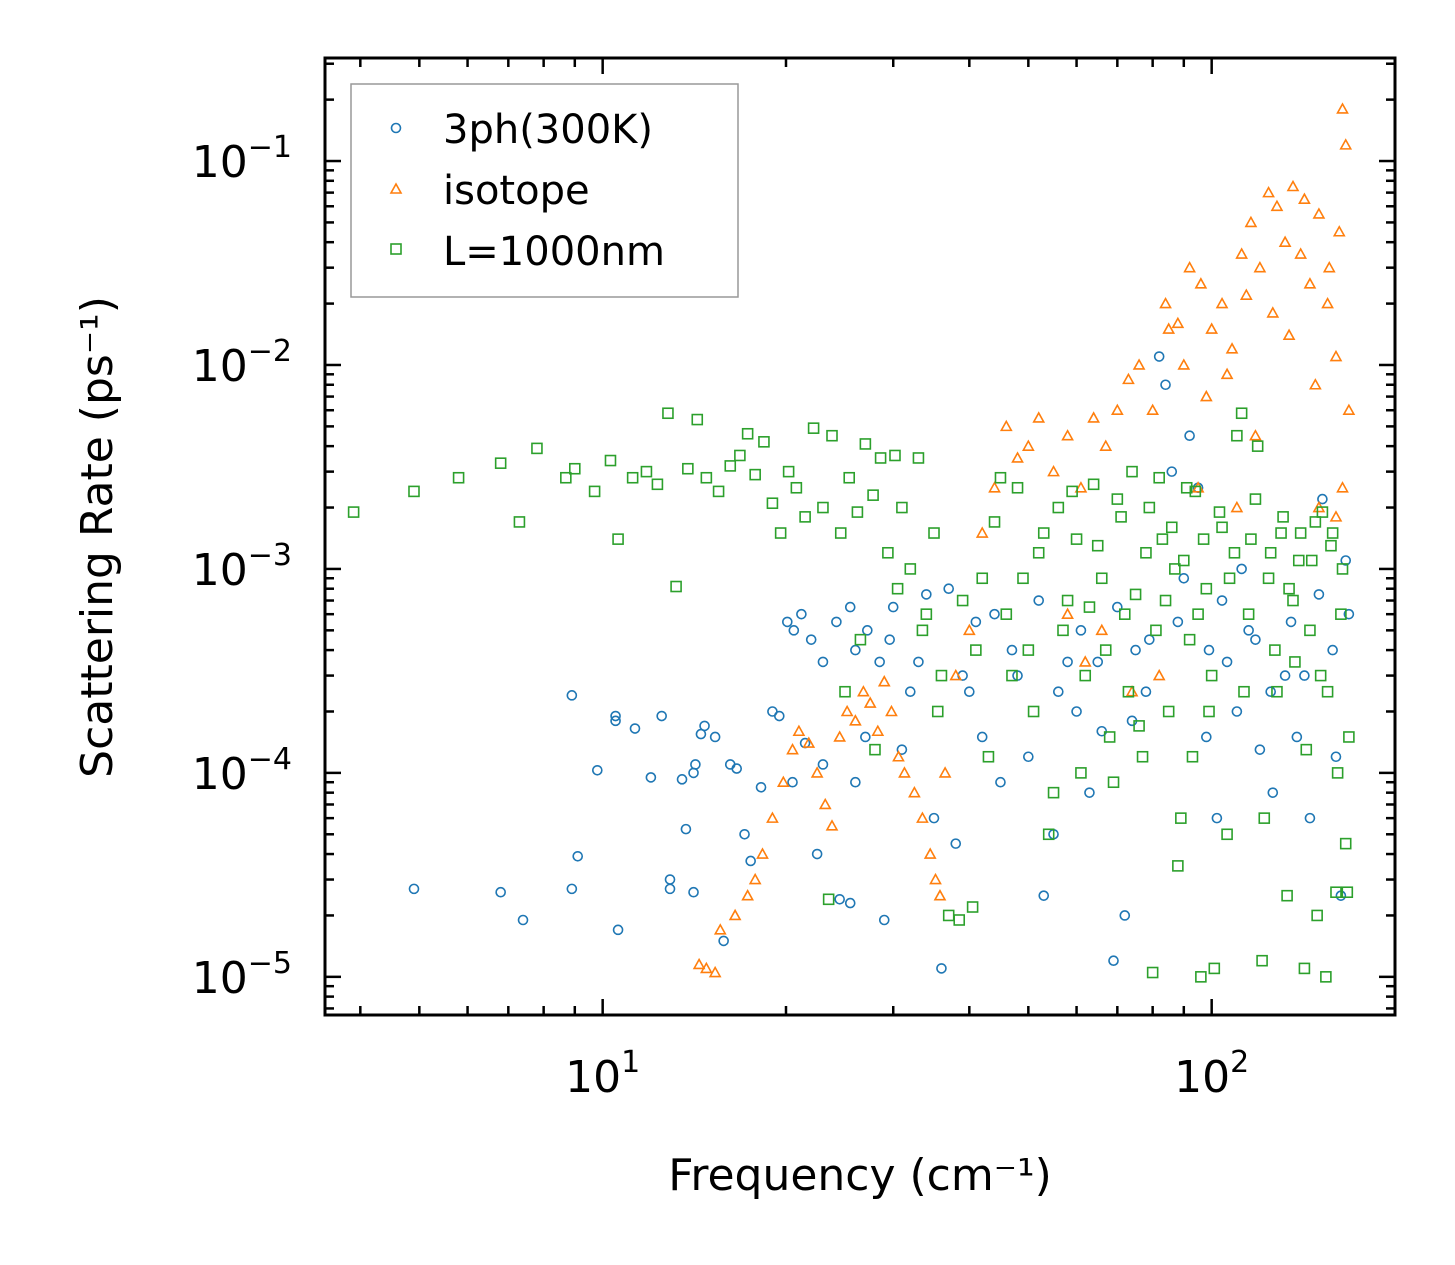 The width and height of the screenshot is (1455, 1265). Describe the element at coordinates (242, 975) in the screenshot. I see `y-tick-label-1e-5: 10−5` at that location.